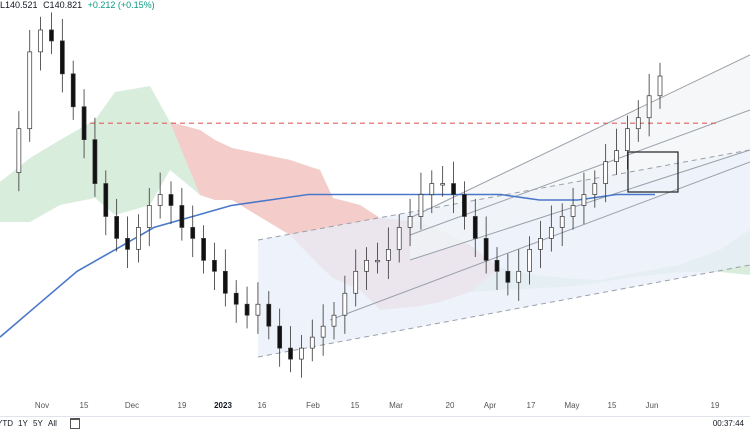 The width and height of the screenshot is (750, 431). I want to click on x-tick-label: Mar, so click(396, 405).